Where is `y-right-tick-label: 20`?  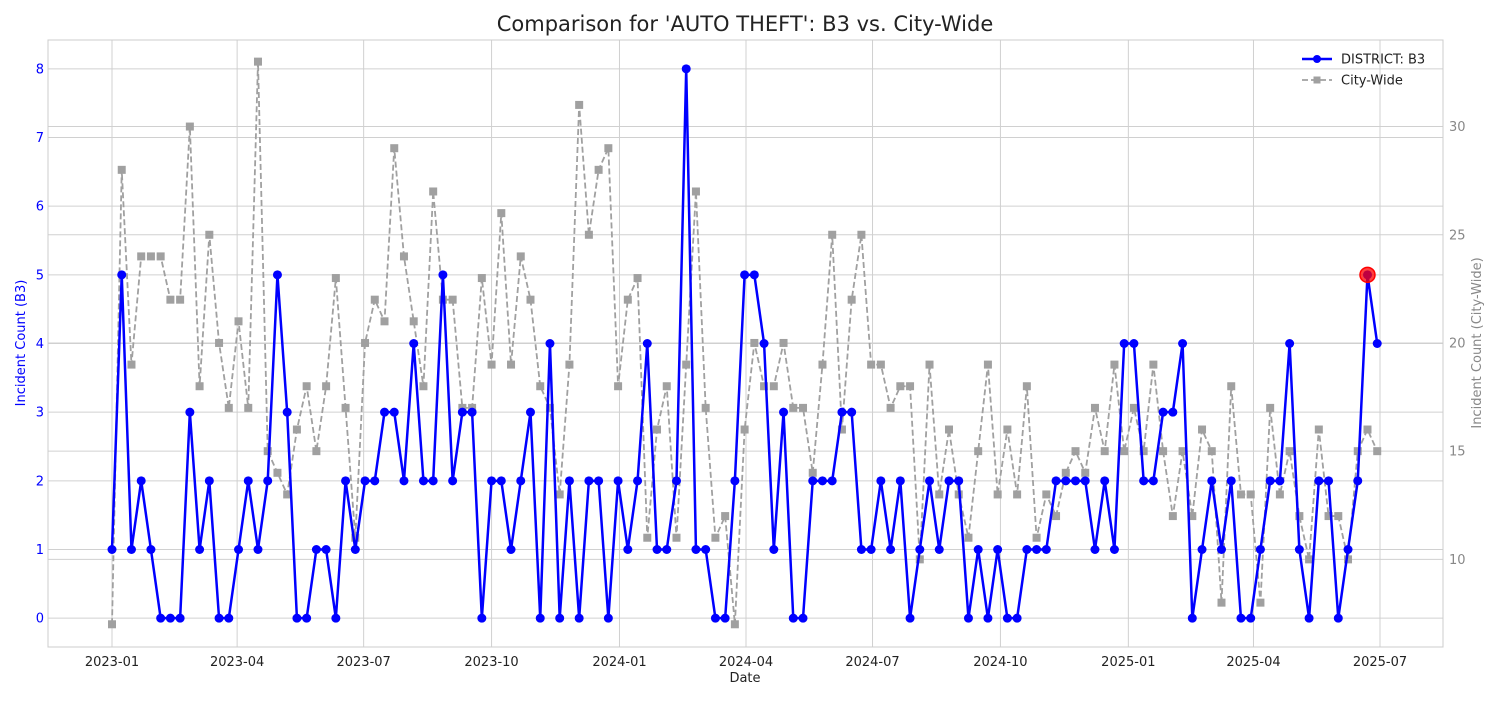
y-right-tick-label: 20 is located at coordinates (1457, 343).